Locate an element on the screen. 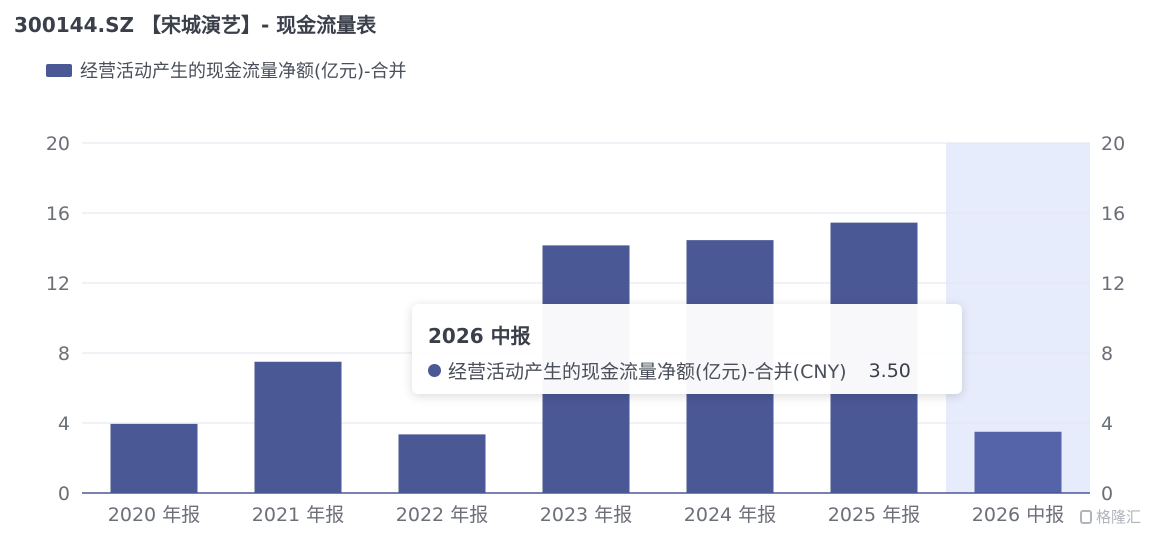  y-tick-label: 12 is located at coordinates (58, 284).